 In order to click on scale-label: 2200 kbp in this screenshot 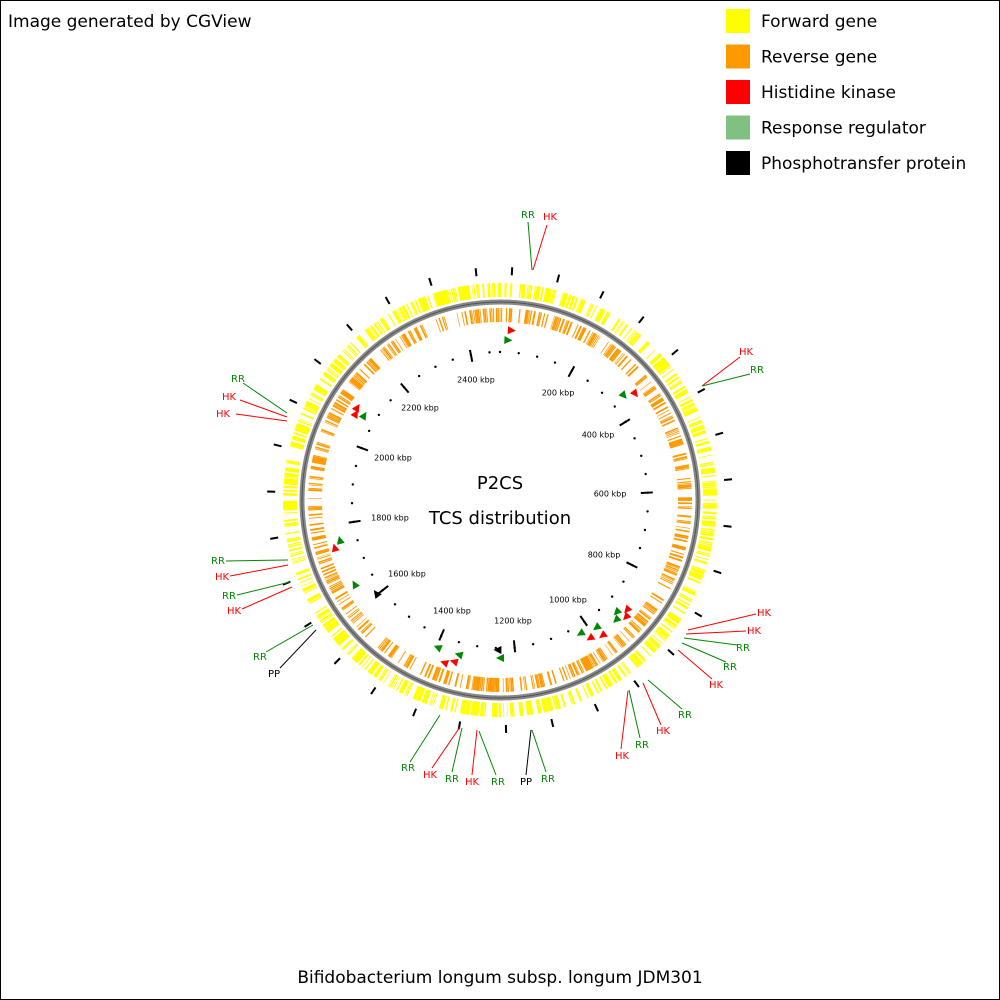, I will do `click(420, 408)`.